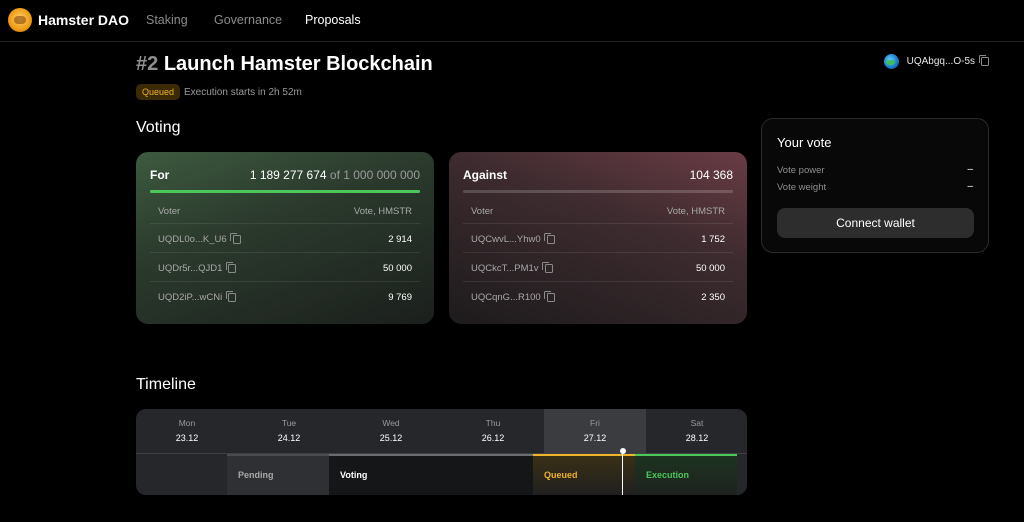  What do you see at coordinates (595, 423) in the screenshot?
I see `day-name: Fri` at bounding box center [595, 423].